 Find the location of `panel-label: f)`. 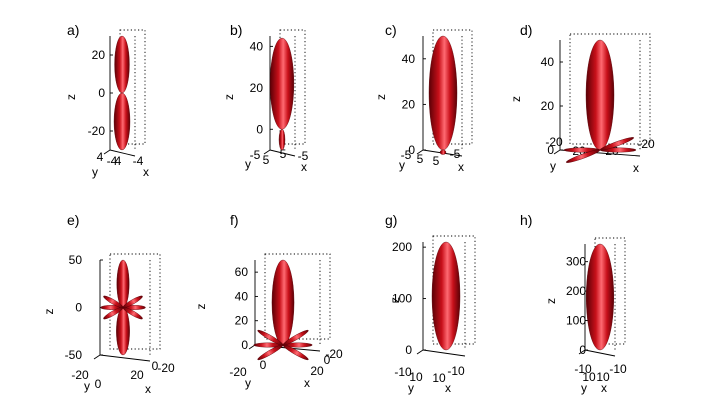

panel-label: f) is located at coordinates (234, 220).